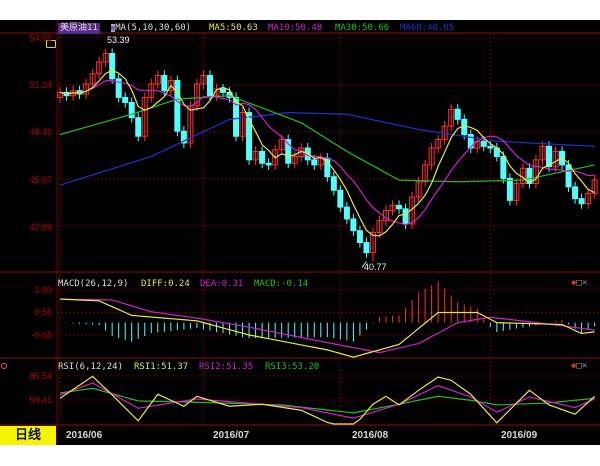 The height and width of the screenshot is (466, 600). What do you see at coordinates (40, 85) in the screenshot?
I see `price-tick: 51.24` at bounding box center [40, 85].